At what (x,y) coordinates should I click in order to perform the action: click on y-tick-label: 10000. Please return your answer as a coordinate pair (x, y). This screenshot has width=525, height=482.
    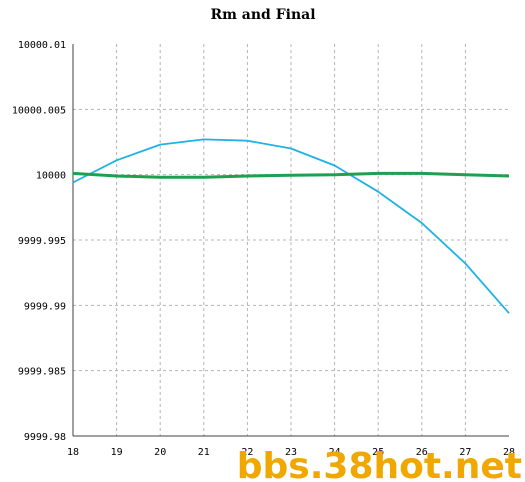
    Looking at the image, I should click on (51, 176).